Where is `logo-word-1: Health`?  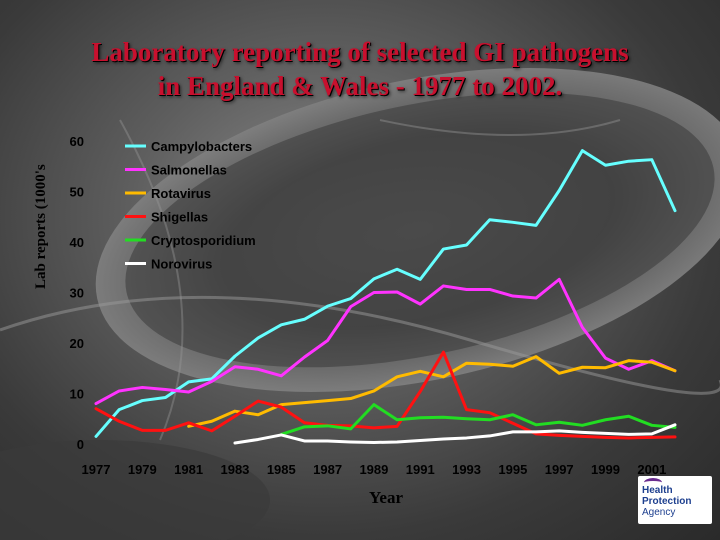
logo-word-1: Health is located at coordinates (657, 490).